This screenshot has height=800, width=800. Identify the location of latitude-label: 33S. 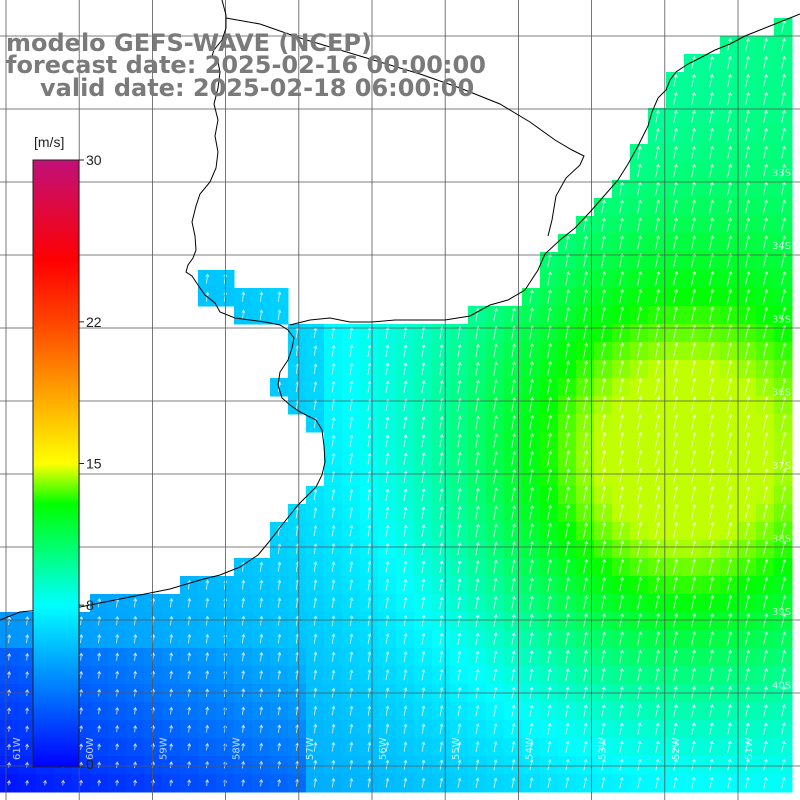
(781, 173).